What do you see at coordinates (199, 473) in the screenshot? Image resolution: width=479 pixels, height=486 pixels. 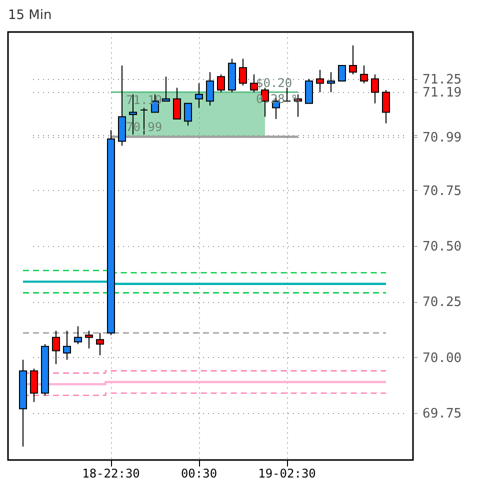 I see `x-tick-label: 00:30` at bounding box center [199, 473].